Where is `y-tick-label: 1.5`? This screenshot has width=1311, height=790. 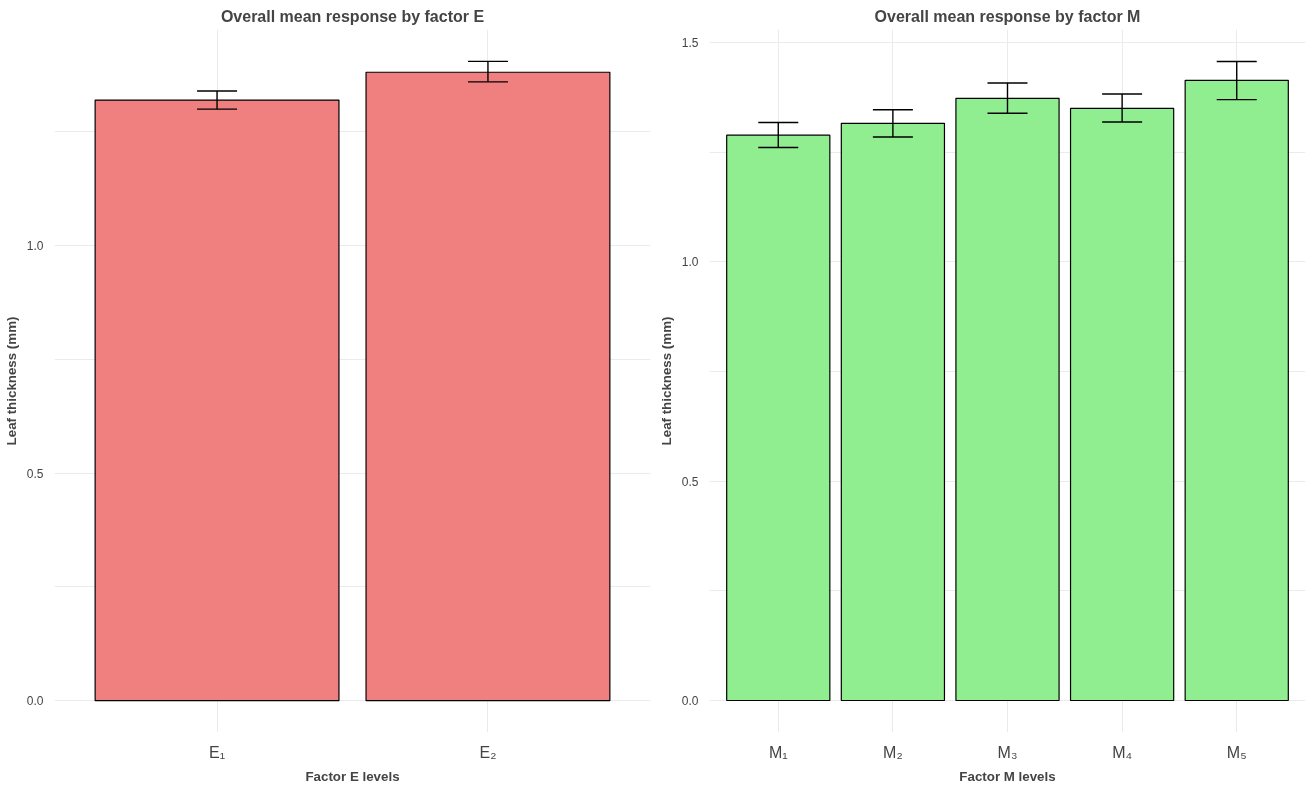
y-tick-label: 1.5 is located at coordinates (690, 43).